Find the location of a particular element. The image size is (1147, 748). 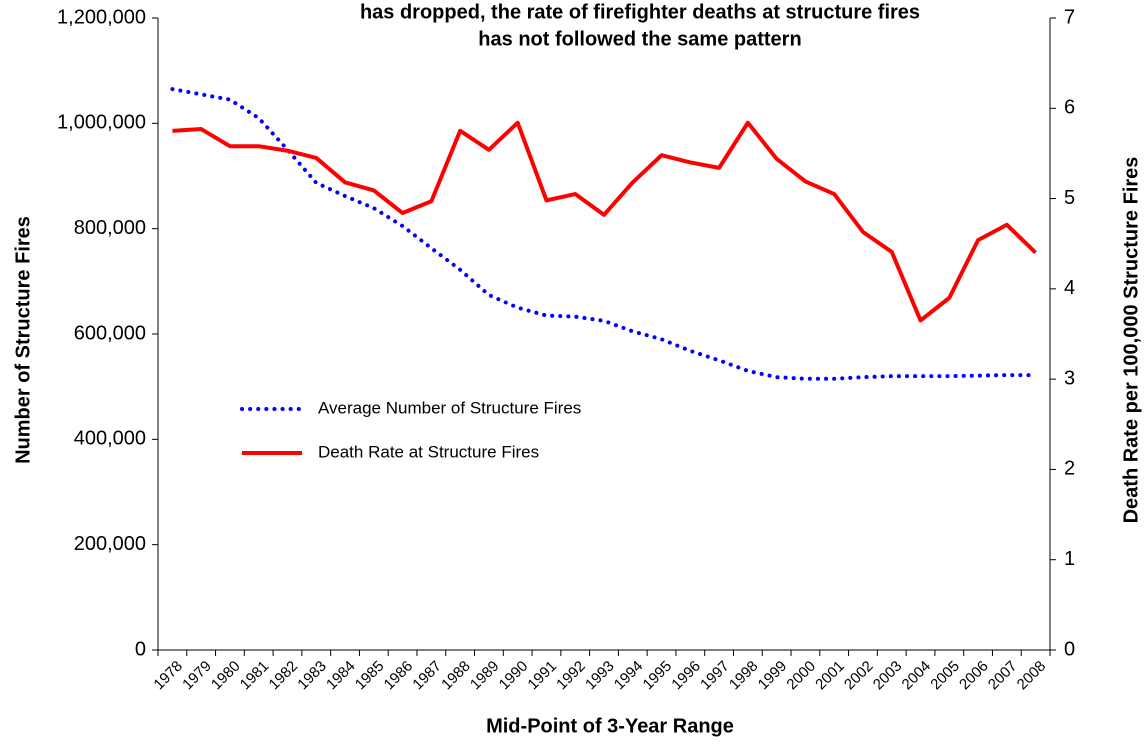

x-tick-label: 2008 is located at coordinates (1032, 676).